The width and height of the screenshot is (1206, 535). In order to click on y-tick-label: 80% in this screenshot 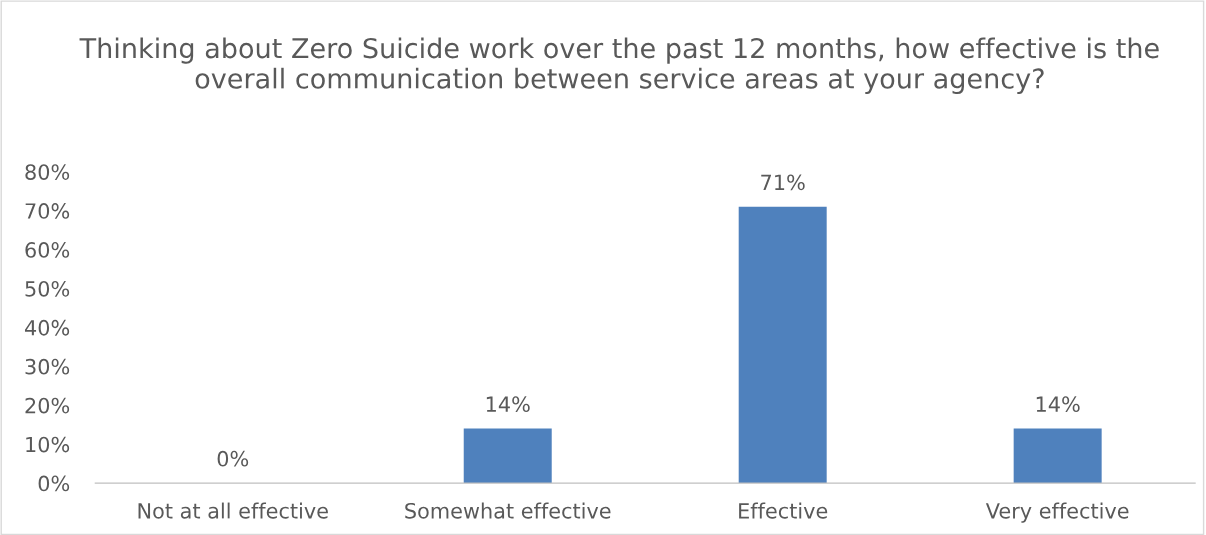, I will do `click(47, 172)`.